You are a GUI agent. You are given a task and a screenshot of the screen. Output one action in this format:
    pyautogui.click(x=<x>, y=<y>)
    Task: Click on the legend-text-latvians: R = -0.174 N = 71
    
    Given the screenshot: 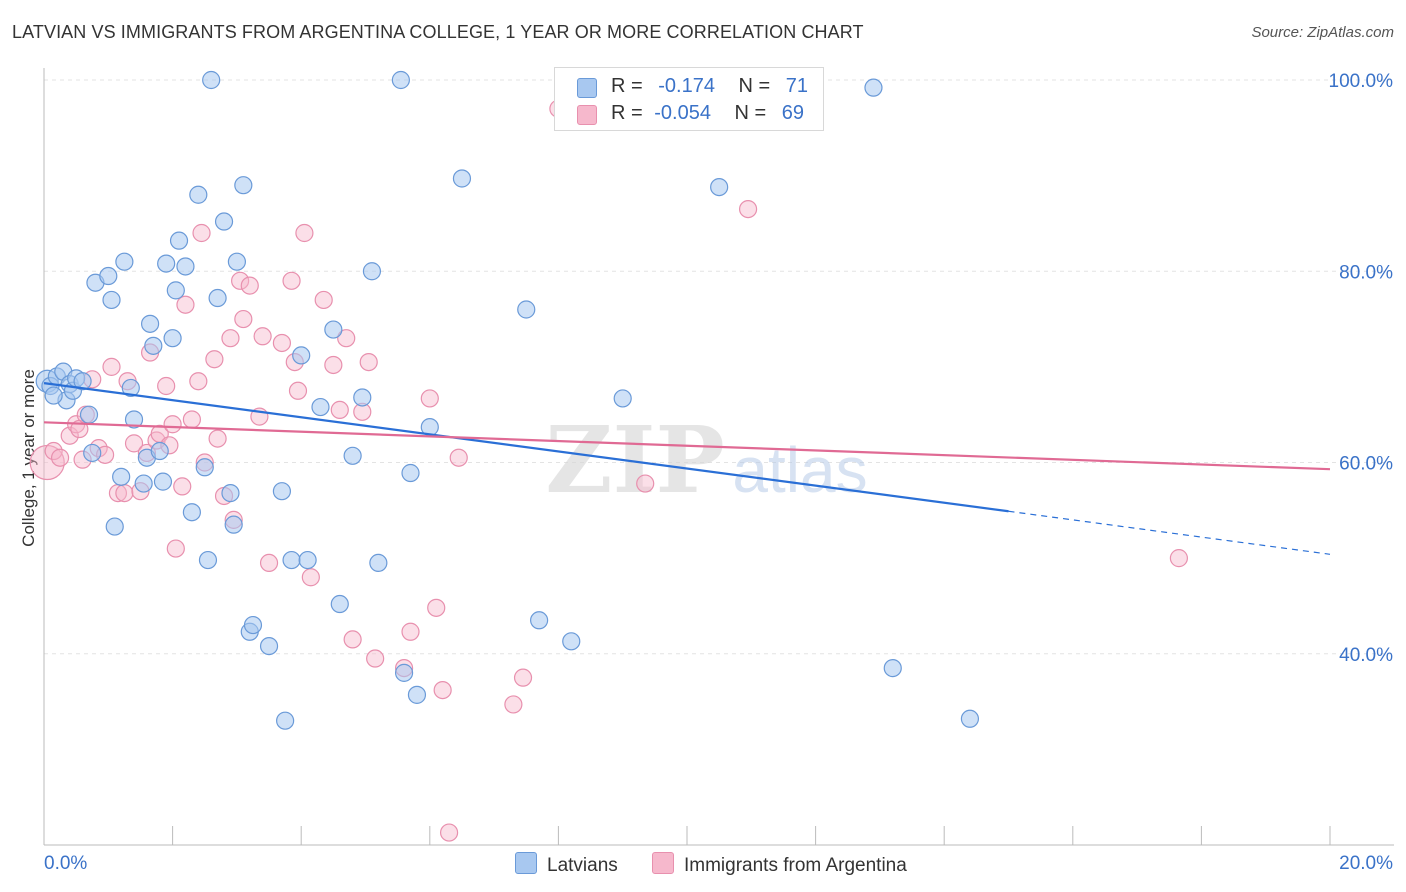 What is the action you would take?
    pyautogui.click(x=709, y=86)
    